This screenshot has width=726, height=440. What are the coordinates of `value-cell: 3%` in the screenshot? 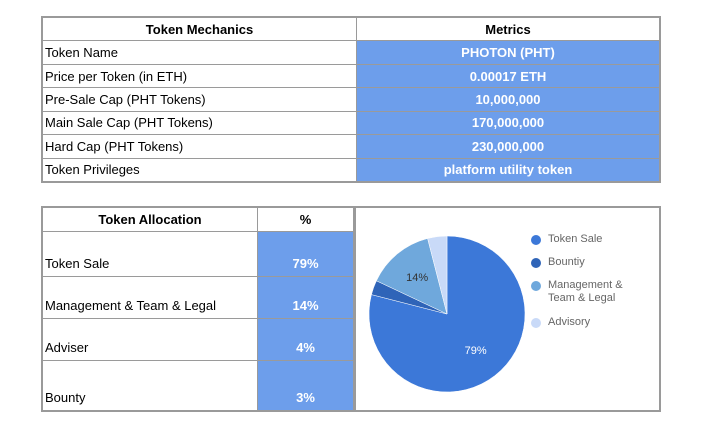 It's located at (305, 385).